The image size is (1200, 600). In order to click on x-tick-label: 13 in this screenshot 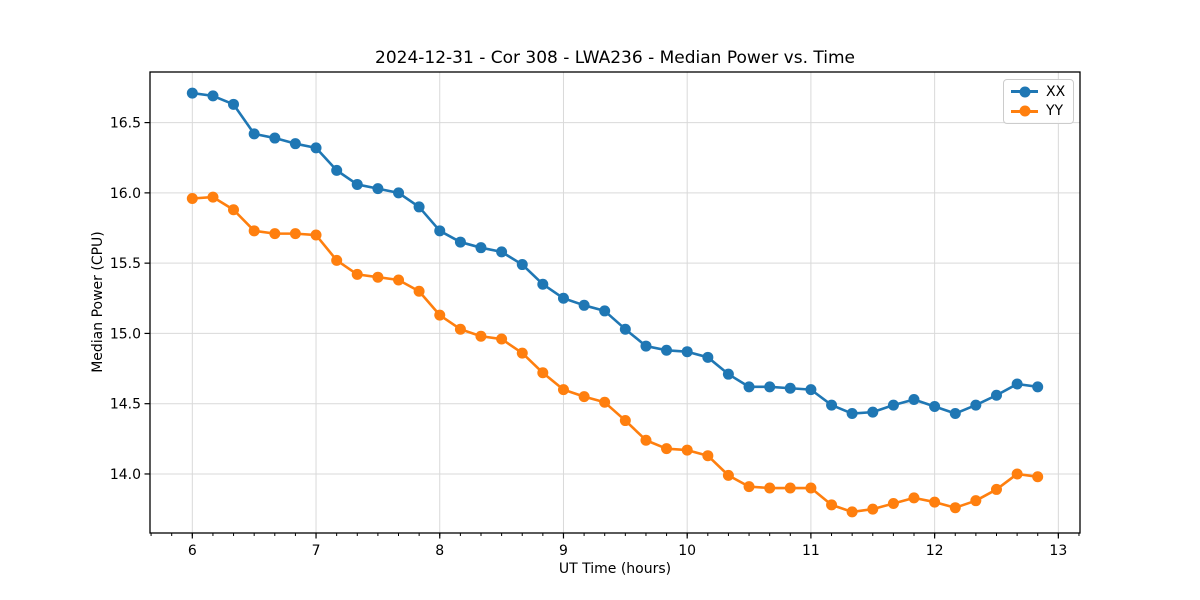, I will do `click(1058, 551)`.